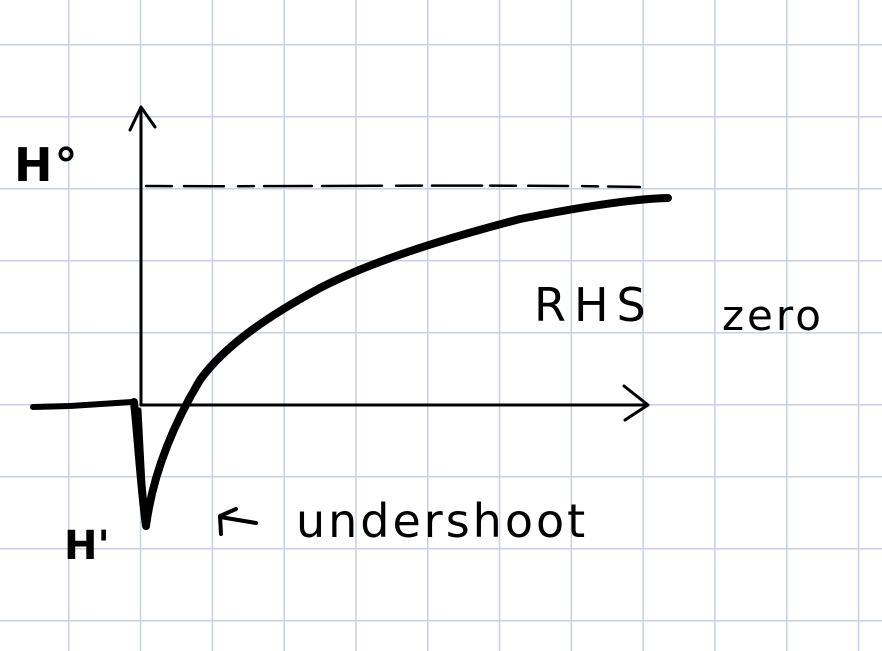 This screenshot has height=651, width=882. What do you see at coordinates (87, 546) in the screenshot?
I see `minimum-label: H'` at bounding box center [87, 546].